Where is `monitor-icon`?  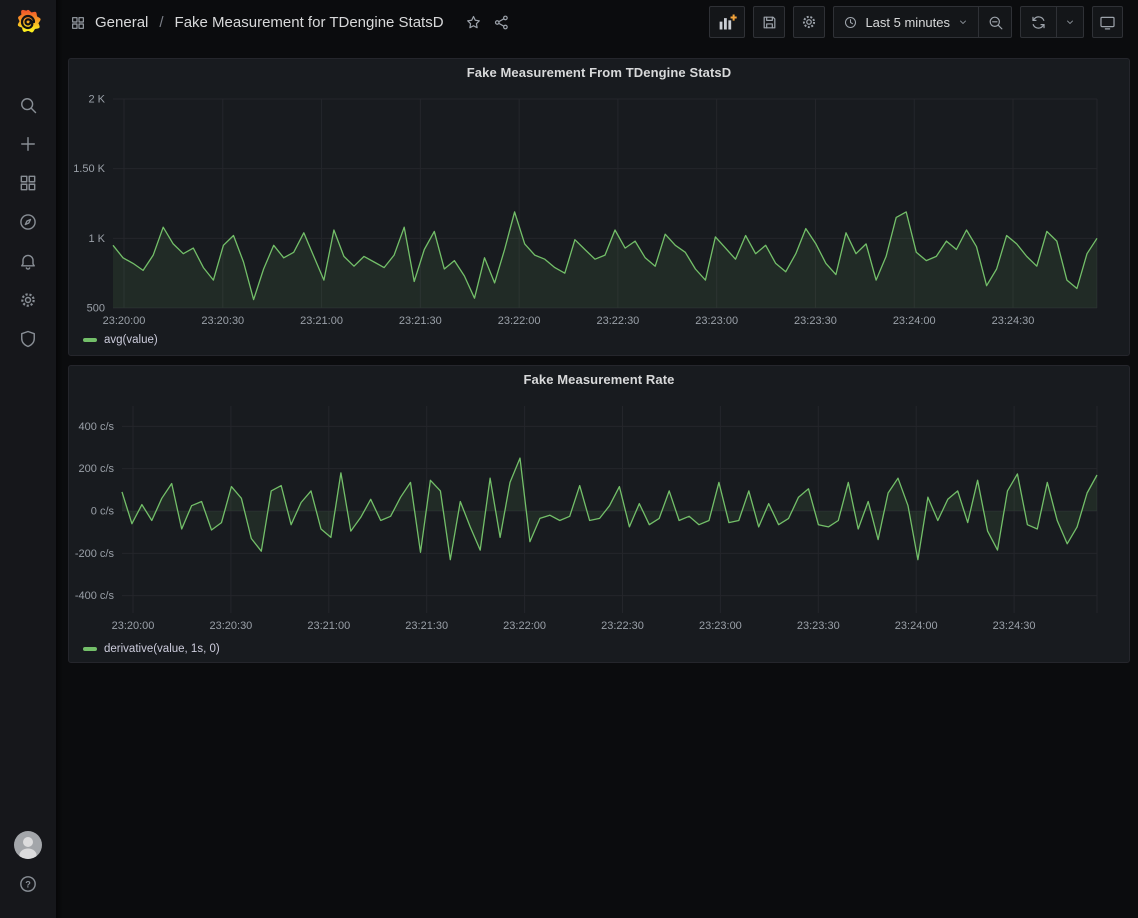 monitor-icon is located at coordinates (1107, 22).